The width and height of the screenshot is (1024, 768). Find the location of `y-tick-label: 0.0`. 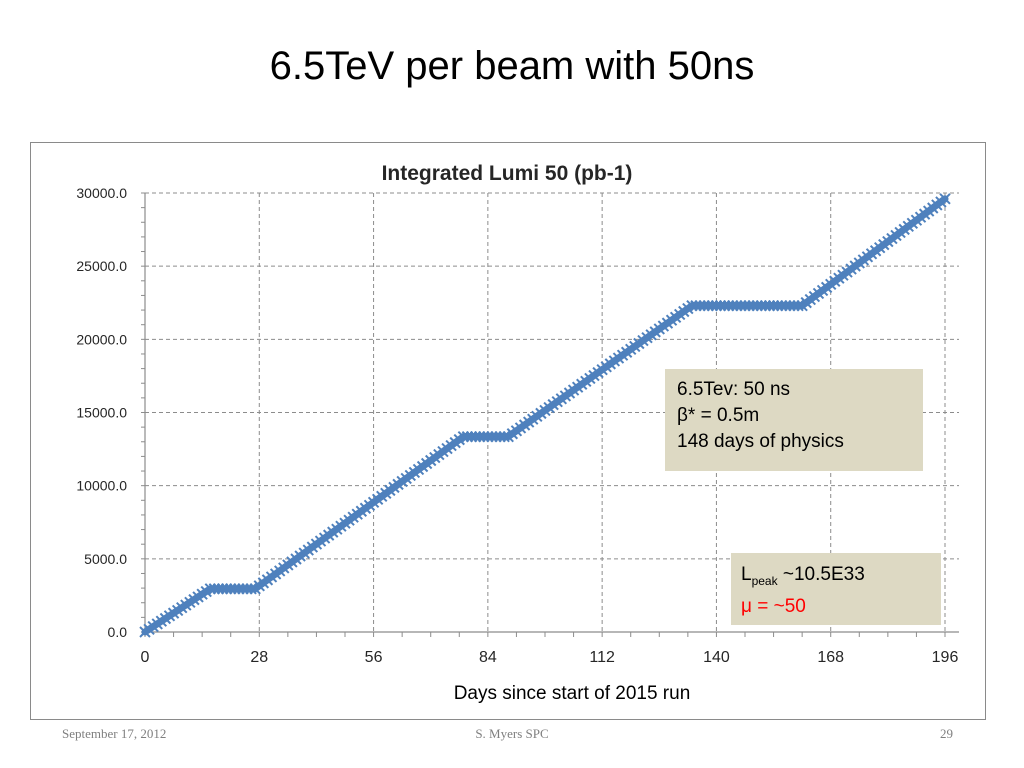

y-tick-label: 0.0 is located at coordinates (118, 632).